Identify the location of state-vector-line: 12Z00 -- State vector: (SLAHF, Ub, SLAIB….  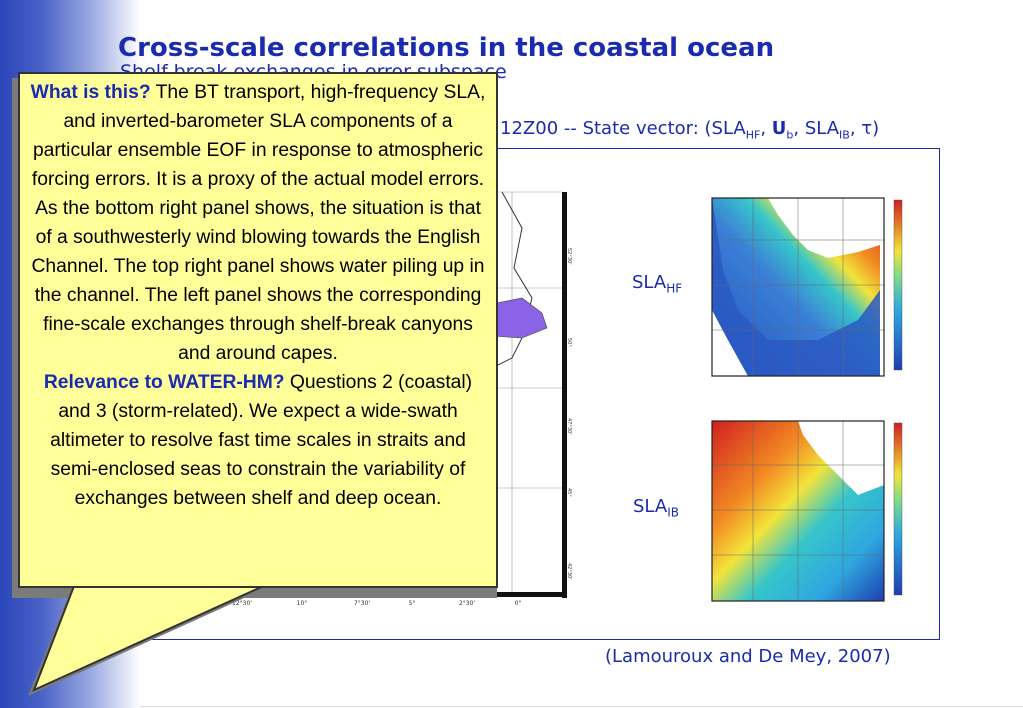
(689, 130).